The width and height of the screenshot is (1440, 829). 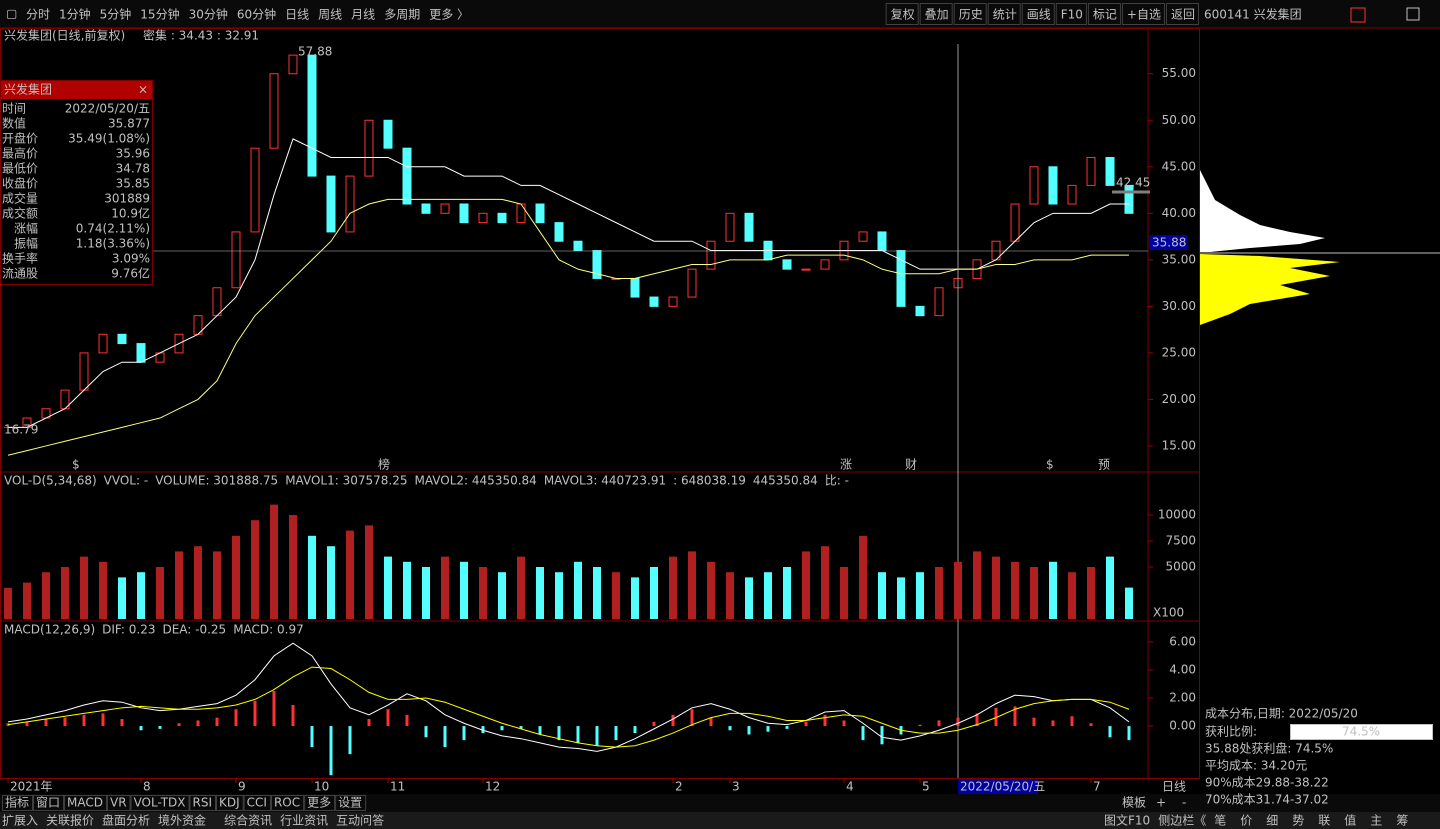 I want to click on y-tick-label: 45.00, so click(x=1179, y=166).